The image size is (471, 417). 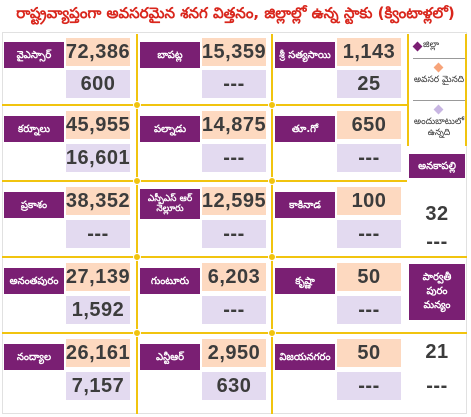 What do you see at coordinates (234, 52) in the screenshot?
I see `required-value: 15,359` at bounding box center [234, 52].